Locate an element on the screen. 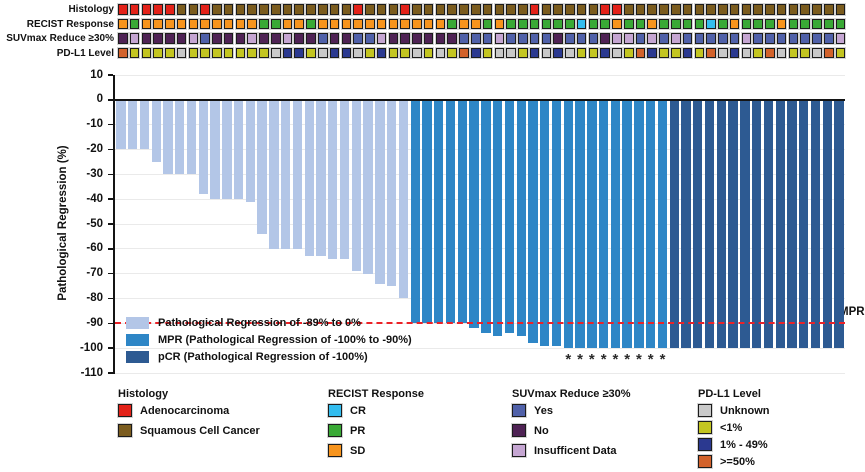 The height and width of the screenshot is (472, 865). legend-group-title: PD-L1 Level is located at coordinates (729, 394).